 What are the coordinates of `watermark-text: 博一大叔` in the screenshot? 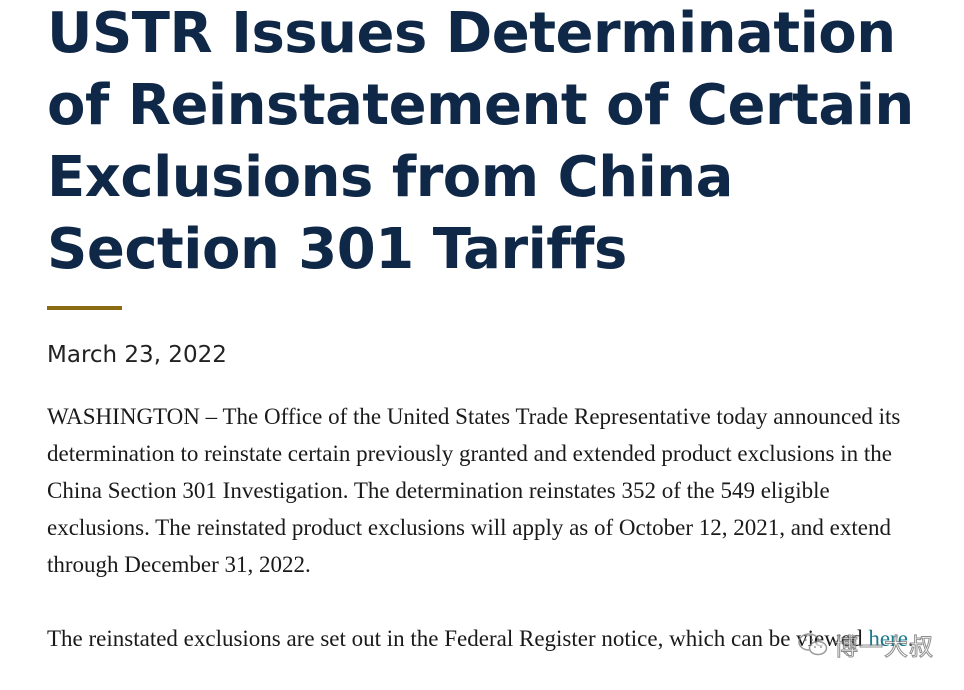 It's located at (884, 647).